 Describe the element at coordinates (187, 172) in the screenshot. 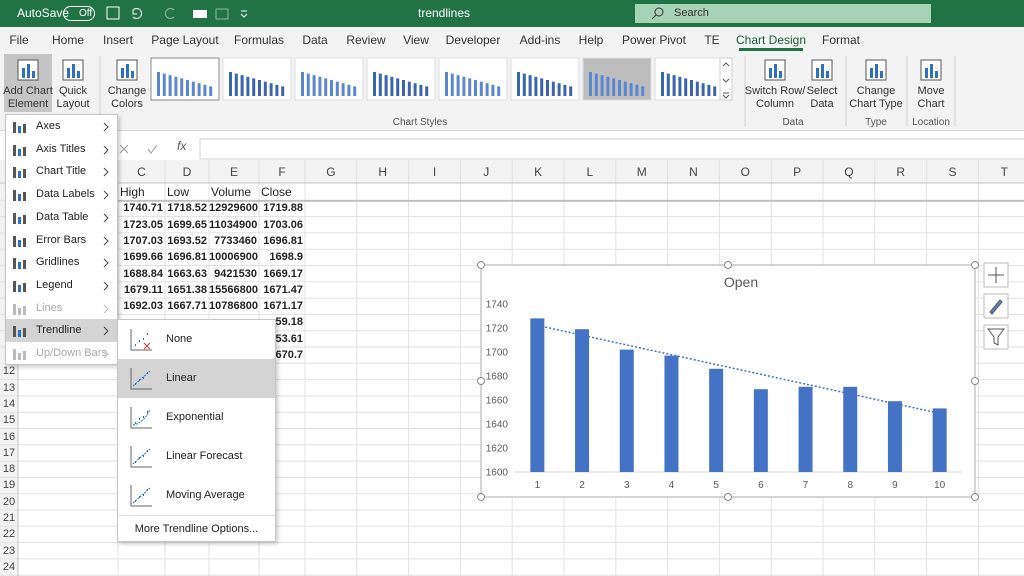

I see `column-header: D` at that location.